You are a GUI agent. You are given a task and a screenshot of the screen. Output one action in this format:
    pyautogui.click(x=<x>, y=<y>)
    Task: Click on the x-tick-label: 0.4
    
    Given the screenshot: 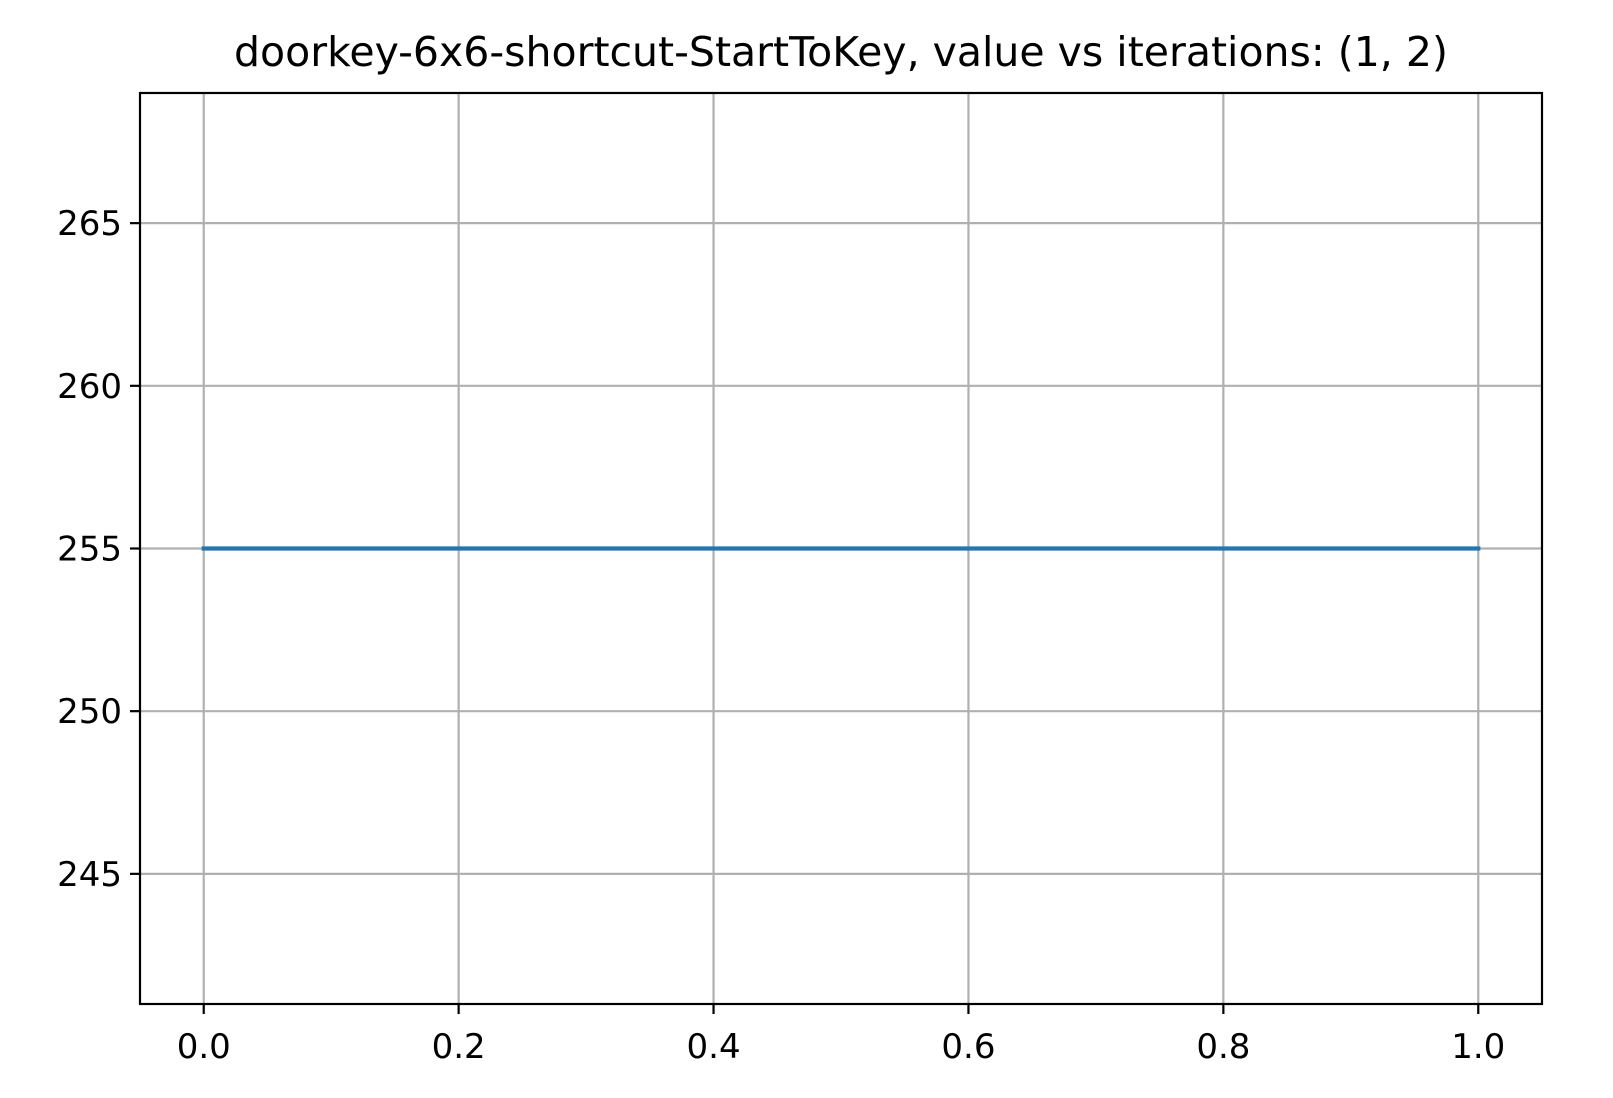 What is the action you would take?
    pyautogui.click(x=714, y=1047)
    